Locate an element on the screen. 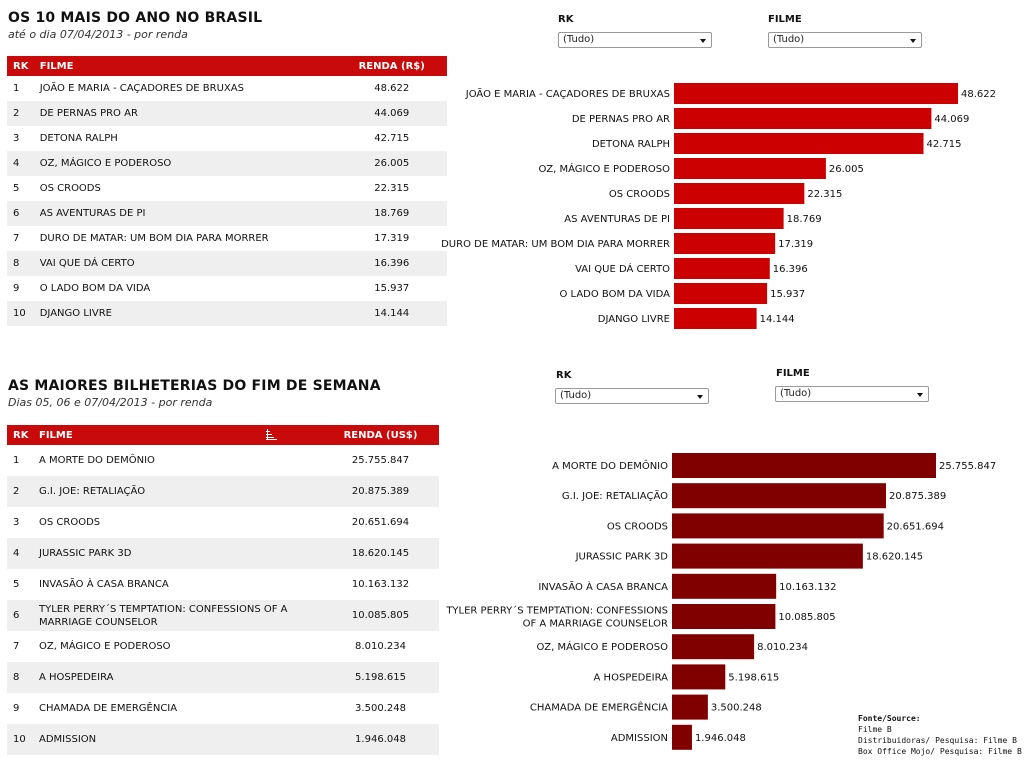 This screenshot has height=768, width=1024. table-row: 10 DJANGO LIVRE 14.144 is located at coordinates (227, 313).